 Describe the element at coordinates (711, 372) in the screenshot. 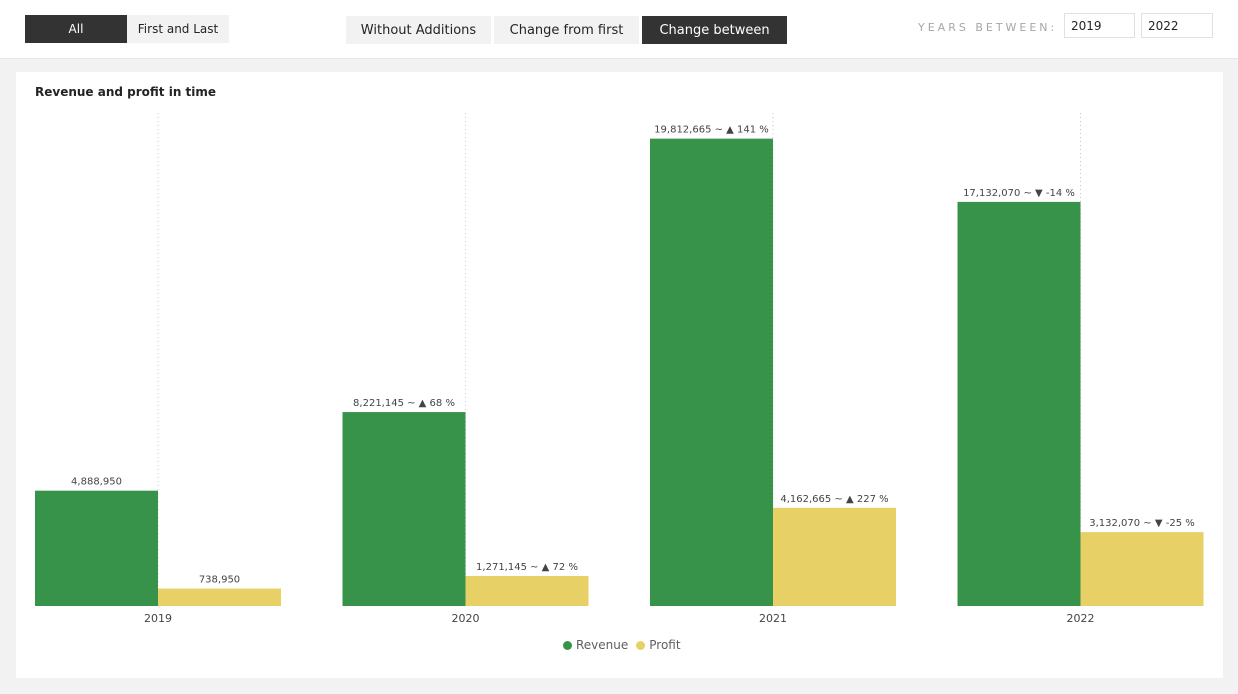

I see `revenue-bar-2021` at that location.